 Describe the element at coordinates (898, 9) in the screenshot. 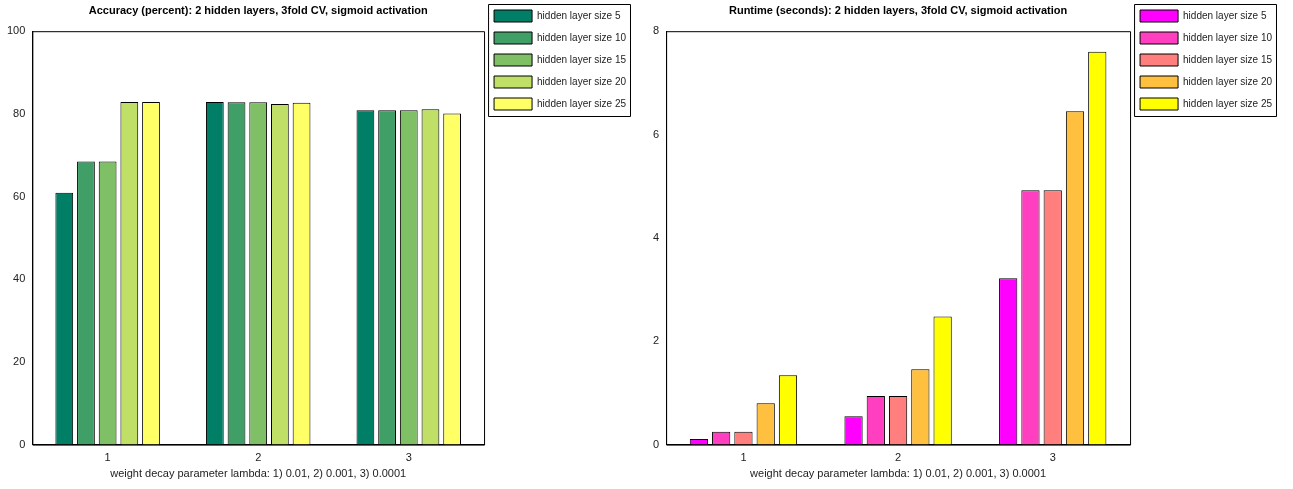

I see `chart-title: Runtime (seconds): 2 hidden layers, 3fold CV, sigmoid activation` at that location.